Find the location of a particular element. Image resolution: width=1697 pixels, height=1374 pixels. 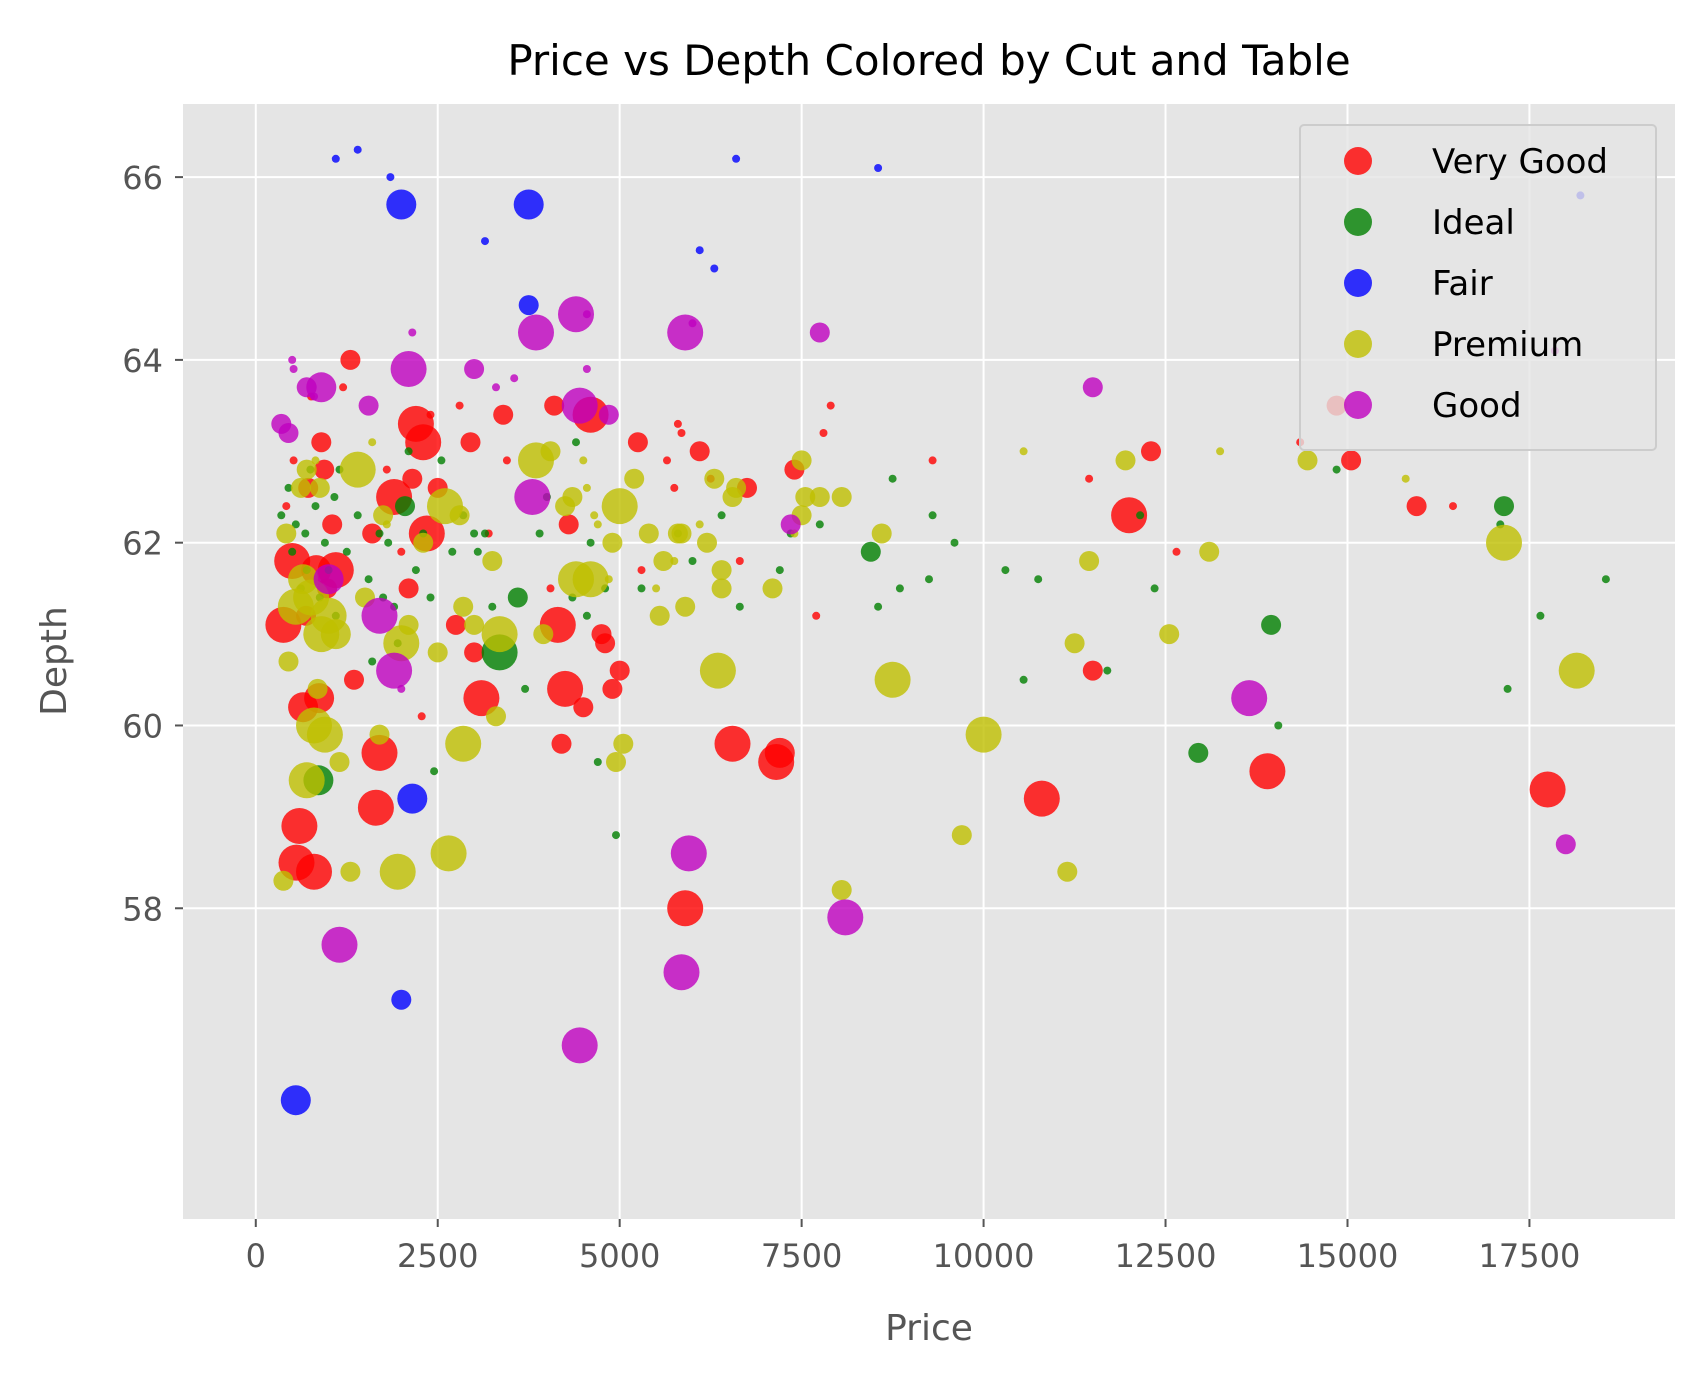

legend-label: Very Good is located at coordinates (1520, 162).